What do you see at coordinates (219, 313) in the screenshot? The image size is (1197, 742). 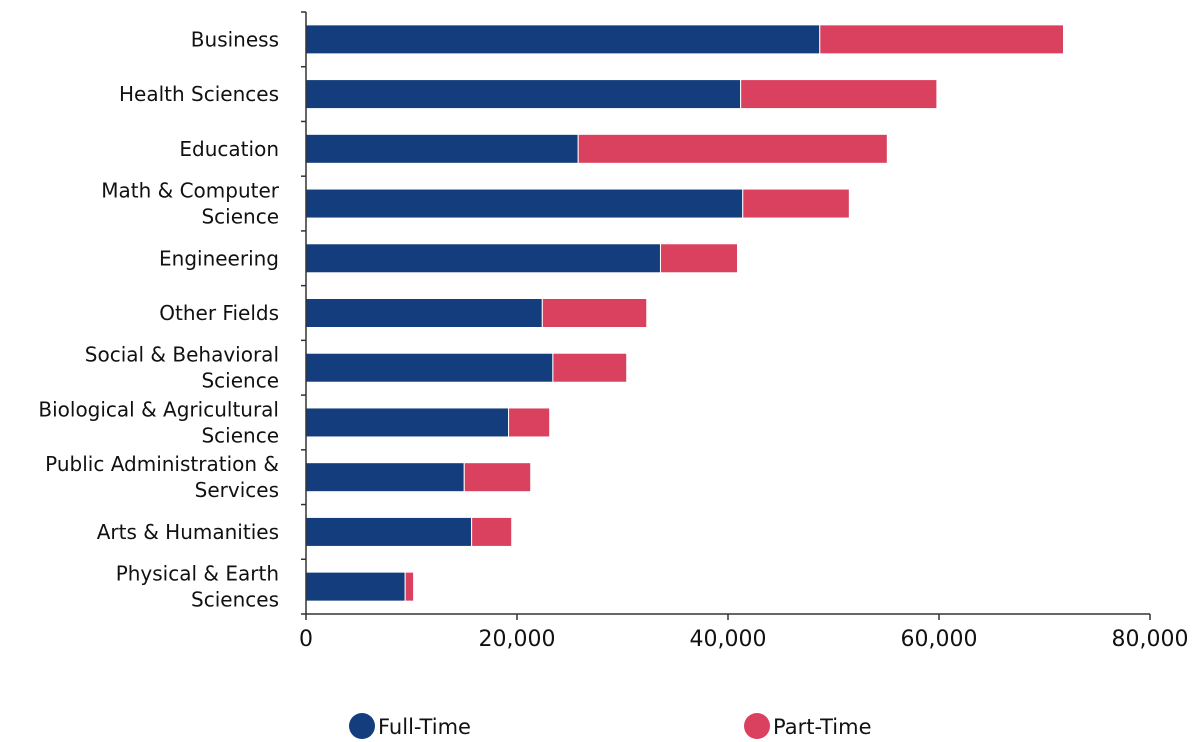 I see `category-label: Other Fields` at bounding box center [219, 313].